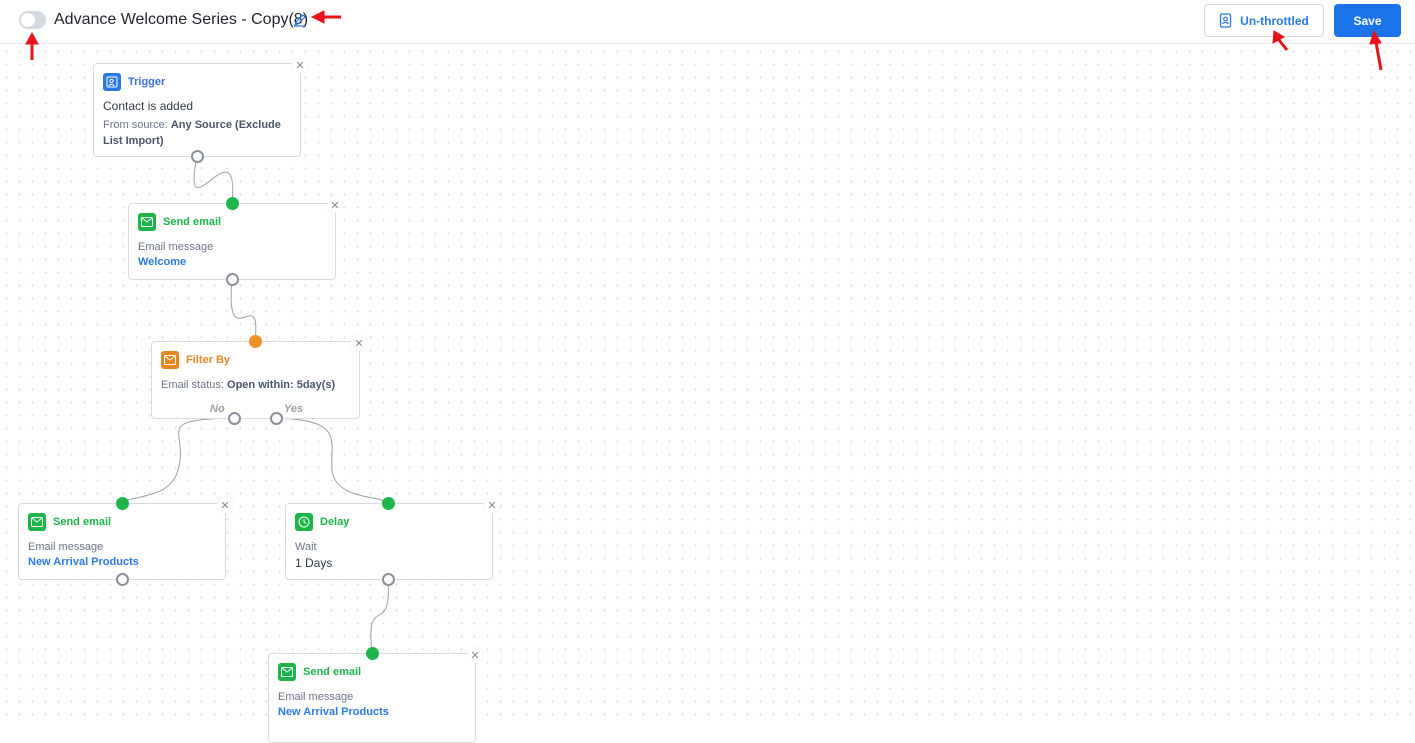 This screenshot has height=743, width=1415. I want to click on filter-prefix: Email status:, so click(192, 385).